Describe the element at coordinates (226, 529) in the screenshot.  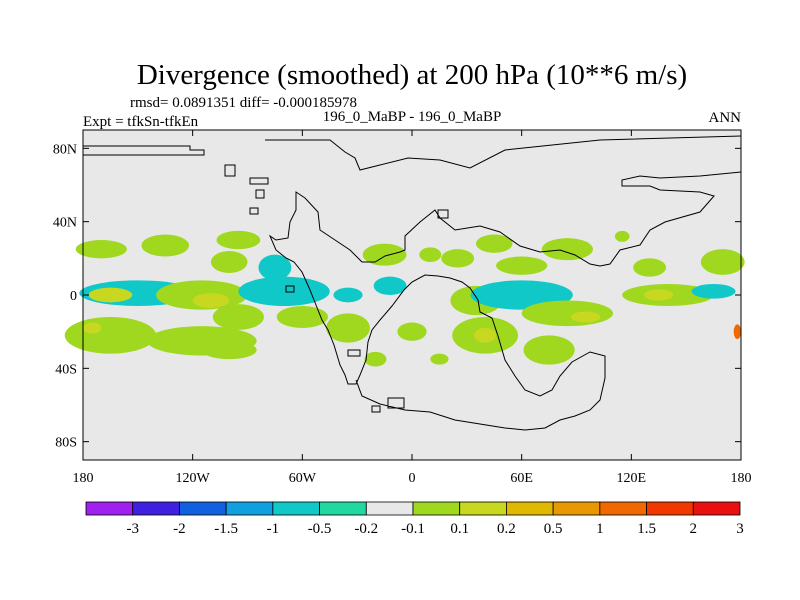
I see `colorbar-label-2: -1.5` at that location.